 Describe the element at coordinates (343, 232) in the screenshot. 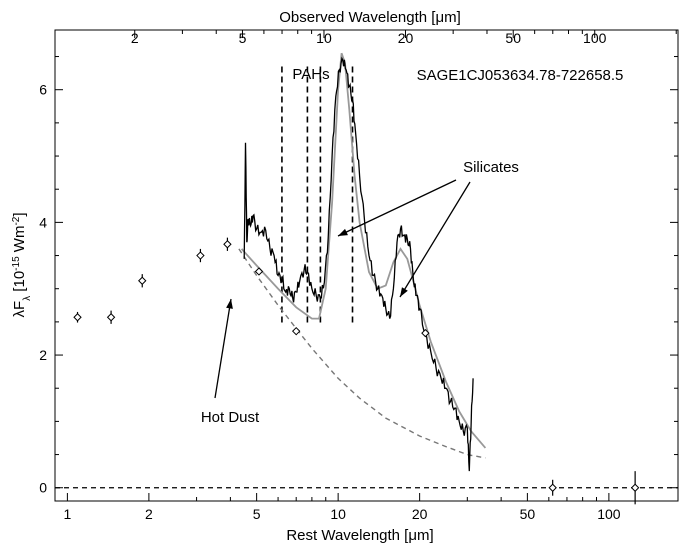

I see `silicate-arrow-10um-head` at that location.